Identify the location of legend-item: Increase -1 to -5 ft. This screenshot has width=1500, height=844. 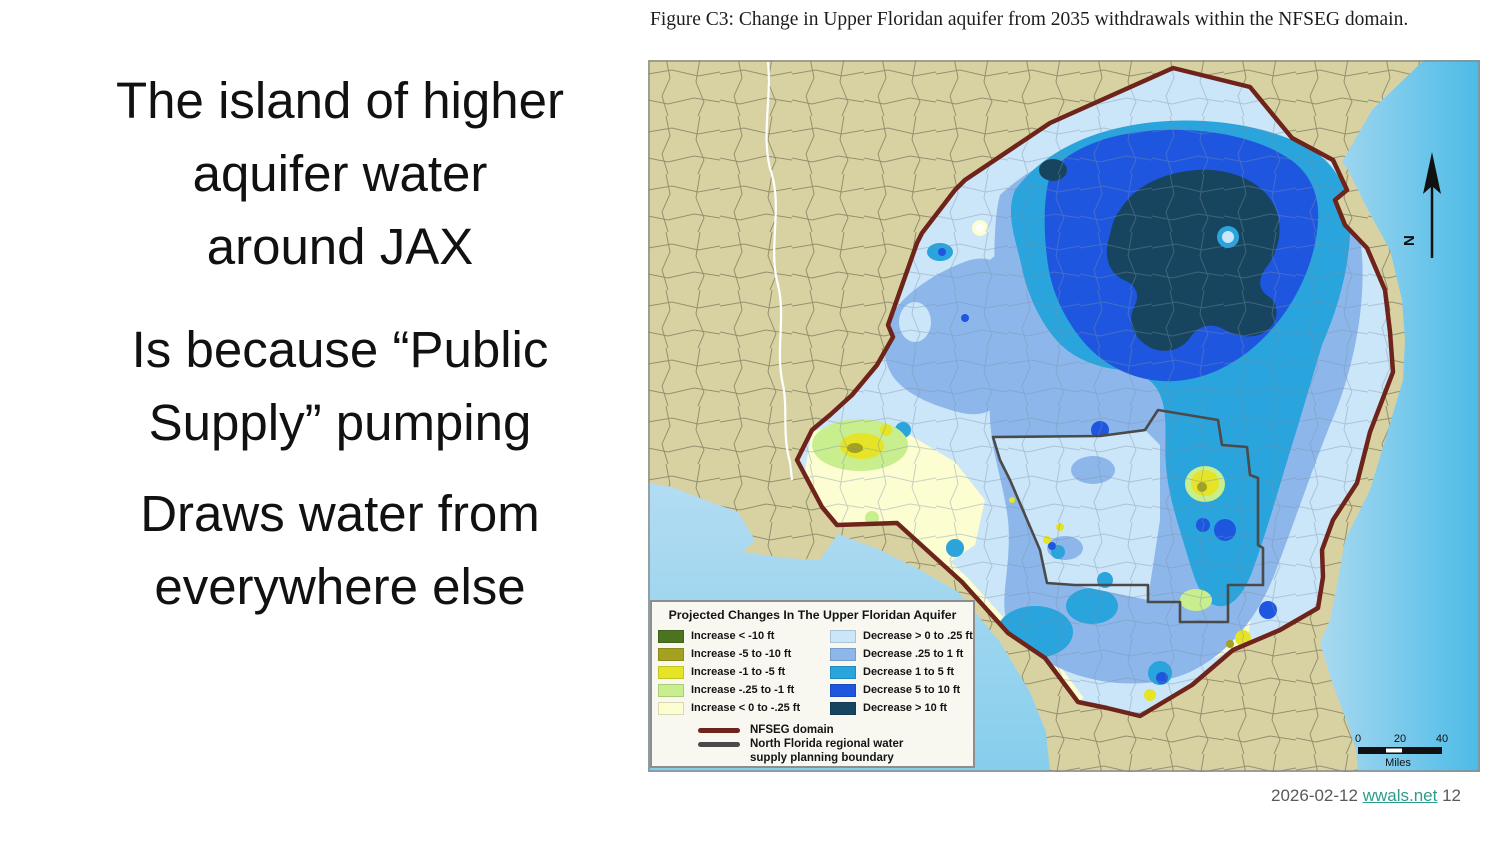
(744, 672).